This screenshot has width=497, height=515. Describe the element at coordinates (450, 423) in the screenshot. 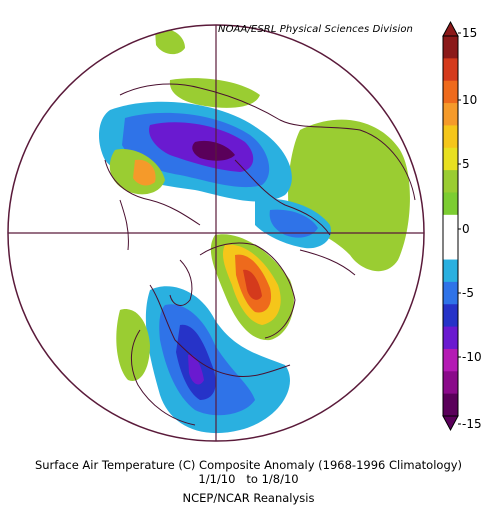

I see `colorbar-bottom-arrow` at that location.